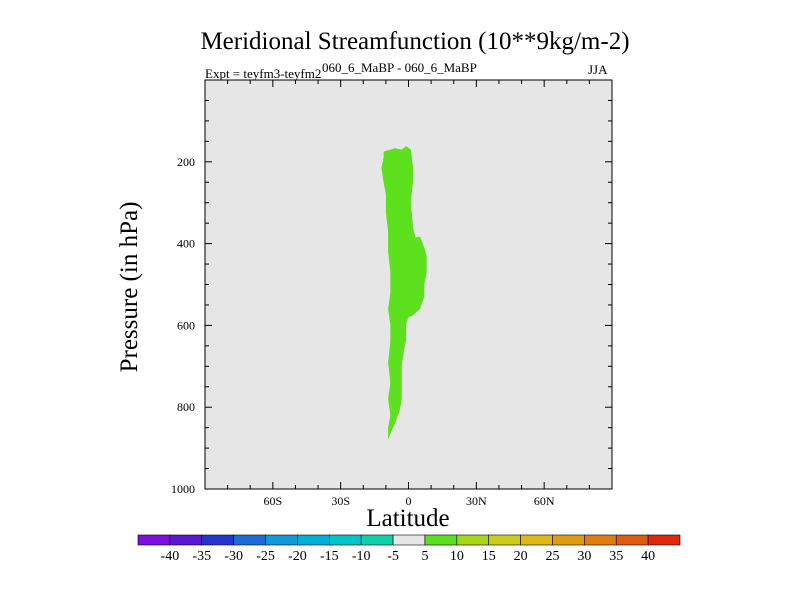 The height and width of the screenshot is (600, 800). Describe the element at coordinates (265, 556) in the screenshot. I see `colorbar-label: -25` at that location.